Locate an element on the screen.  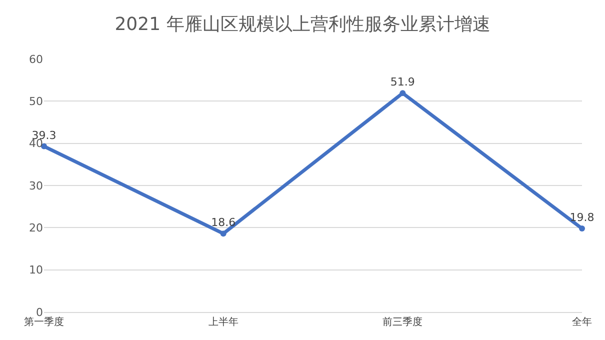
x-tick-label: 上半年 is located at coordinates (223, 322).